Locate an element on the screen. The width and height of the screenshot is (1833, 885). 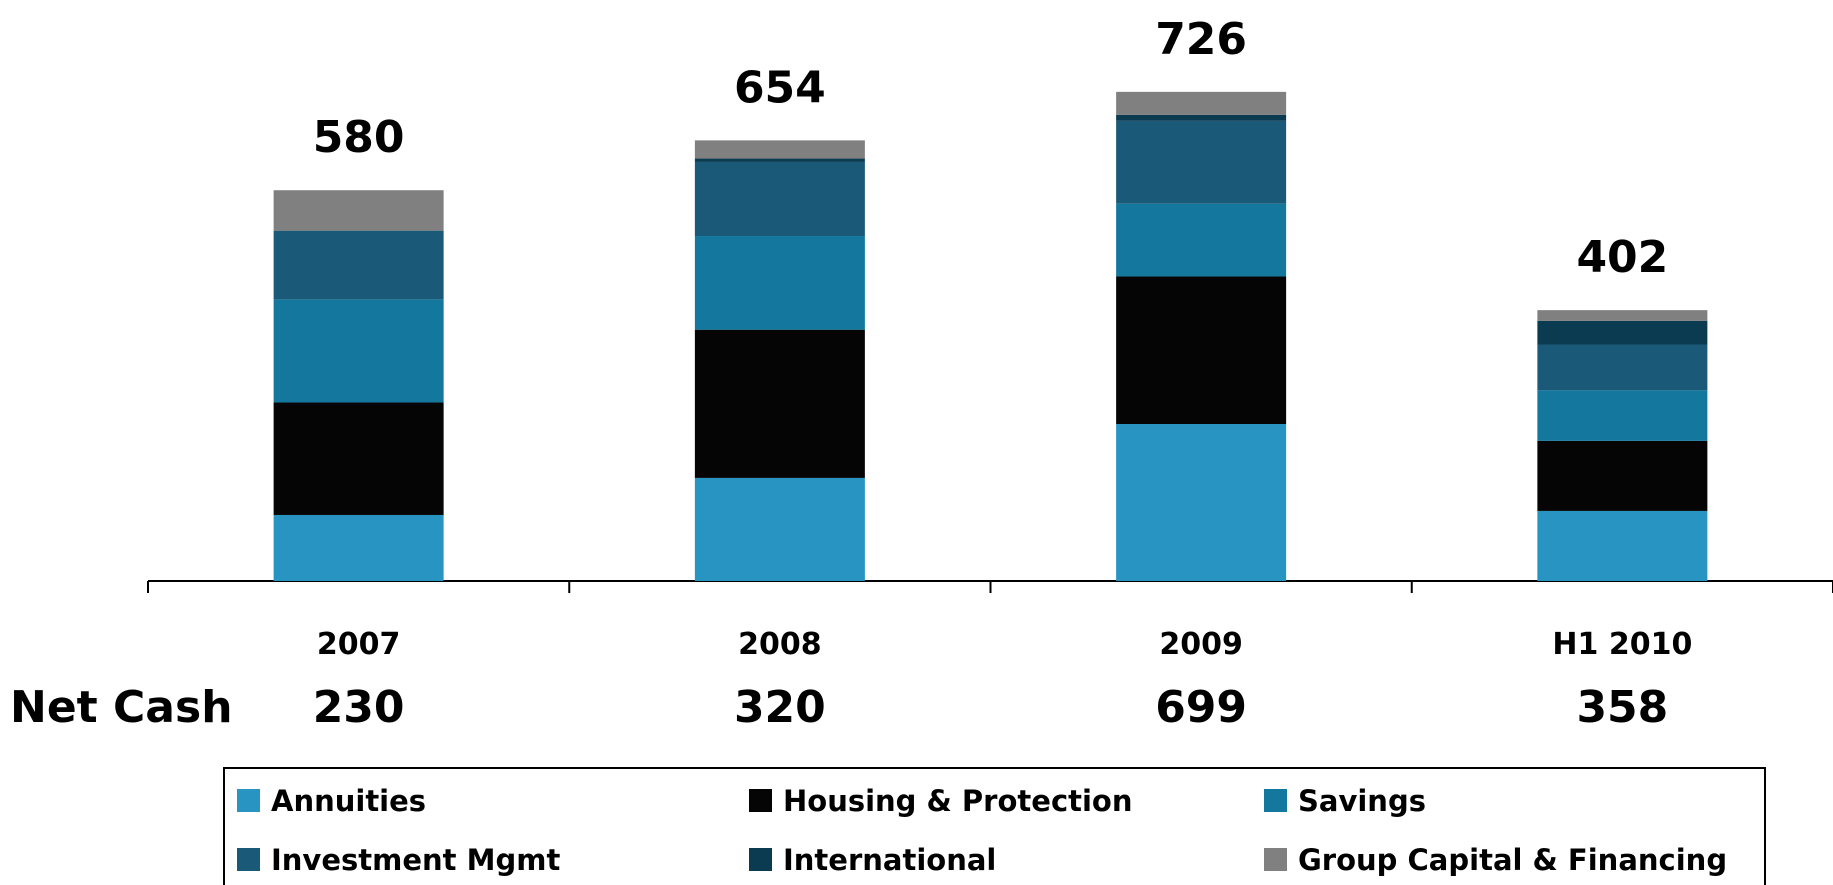
legend-label: Savings is located at coordinates (1362, 801).